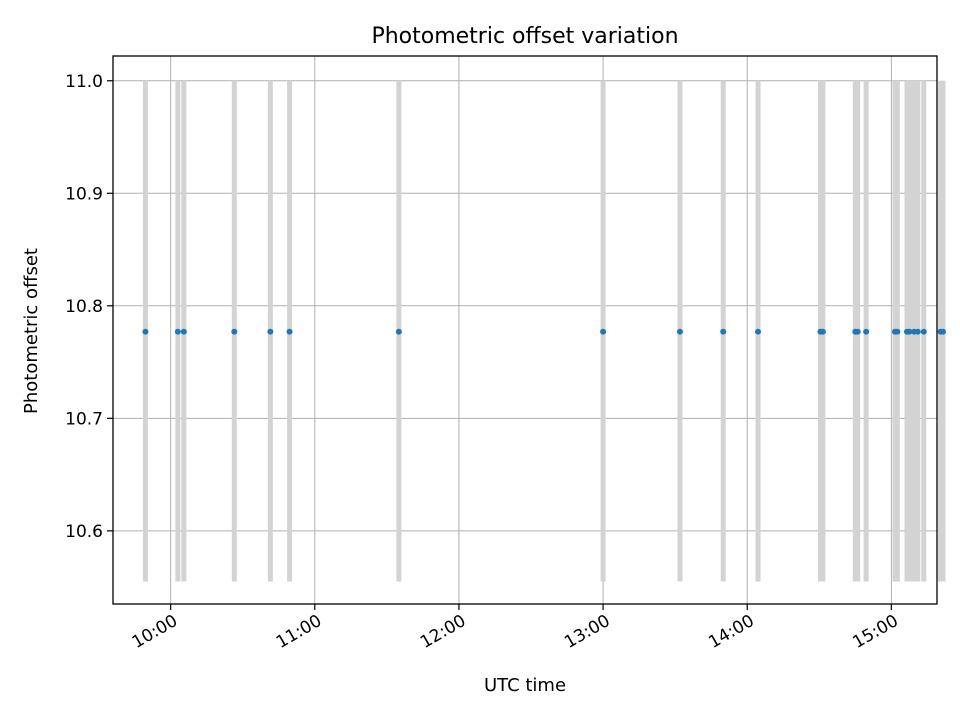 The image size is (960, 720). I want to click on y-tick-label: 10.6, so click(84, 532).